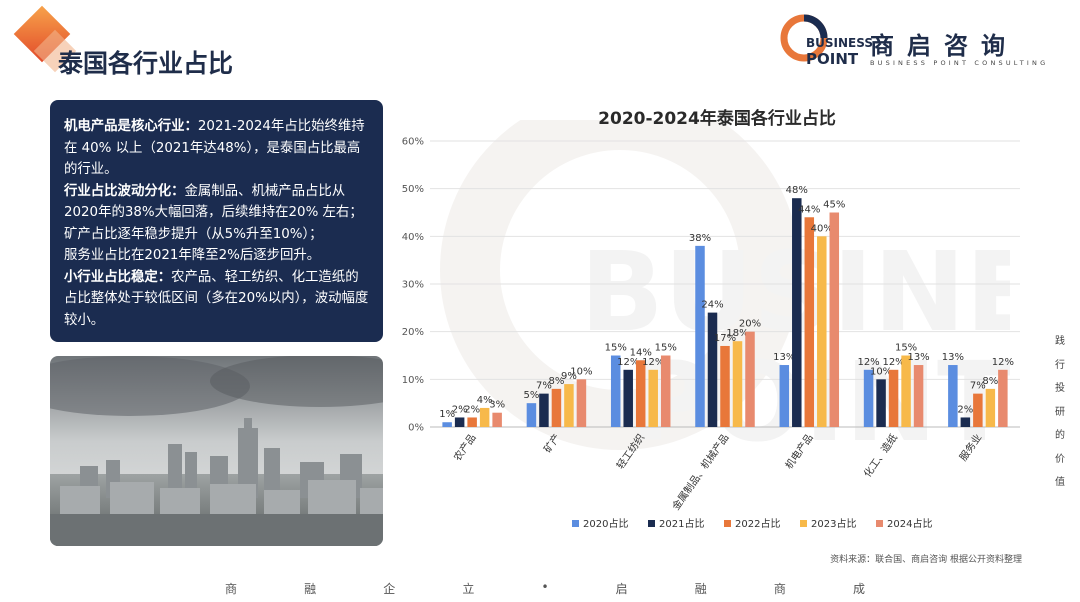  What do you see at coordinates (118, 277) in the screenshot?
I see `summary-heading-stable: 小行业占比稳定：` at bounding box center [118, 277].